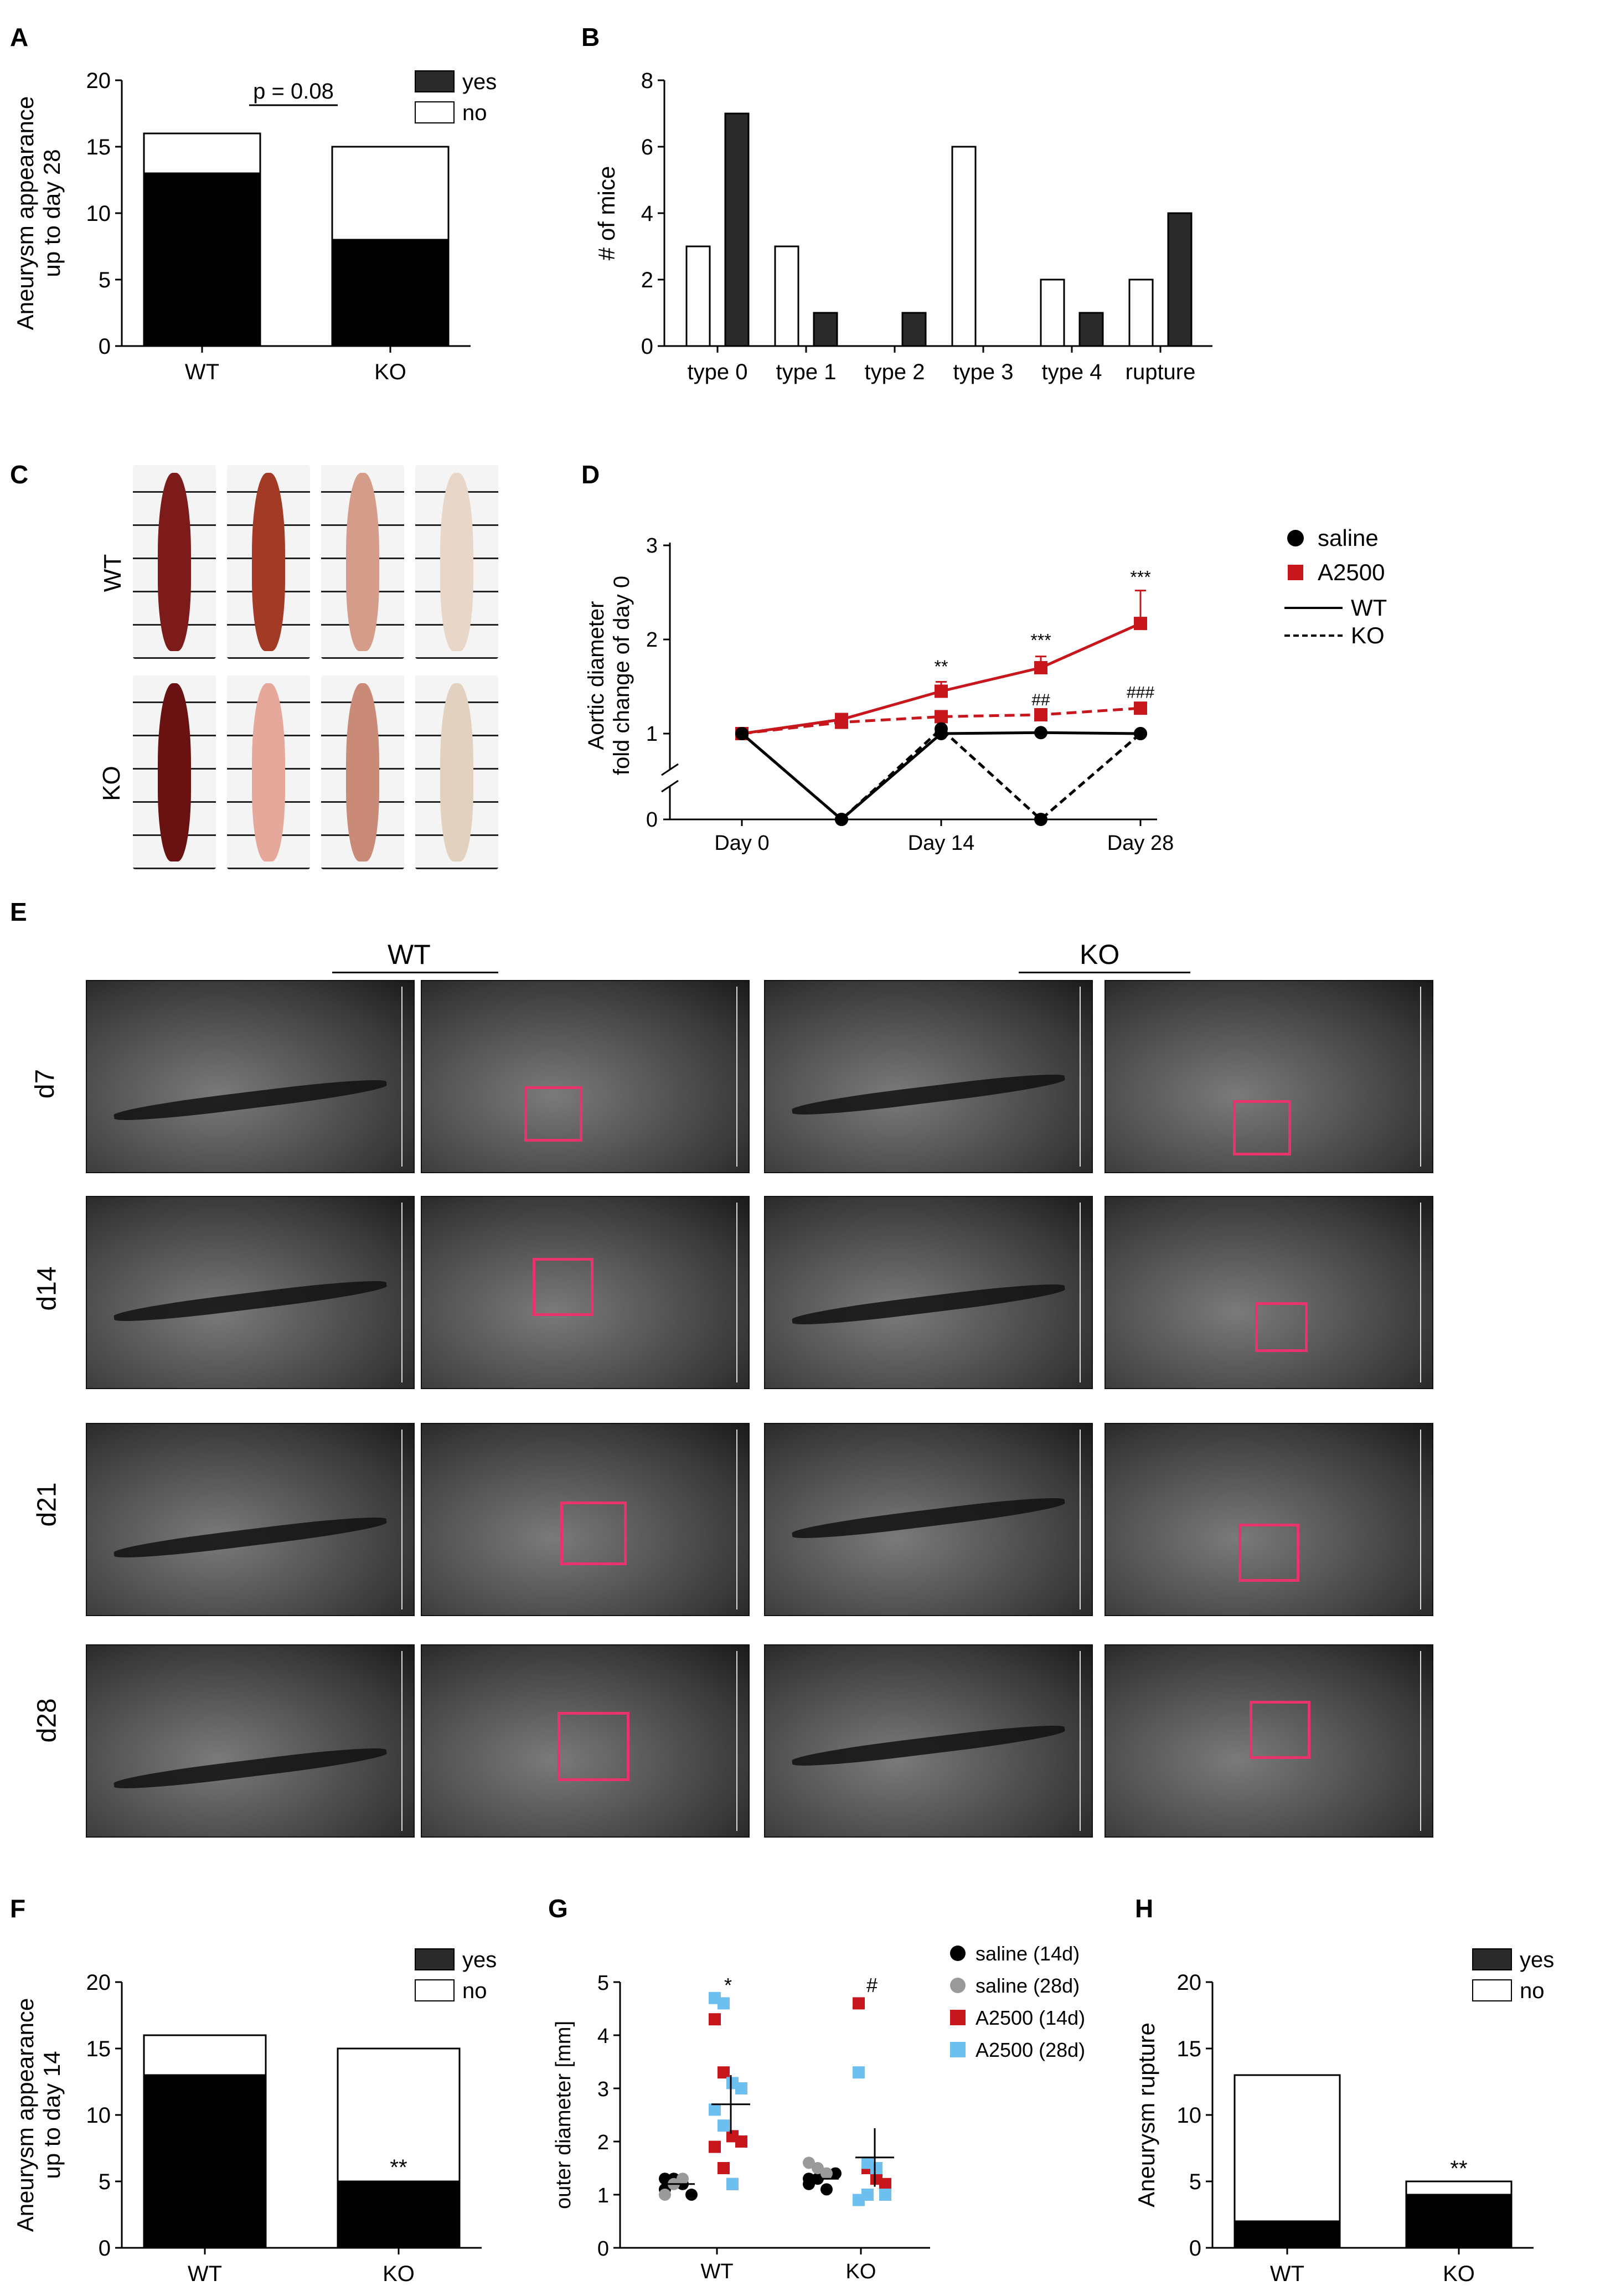 The width and height of the screenshot is (1600, 2296). I want to click on legend-label-no: no, so click(1533, 1991).